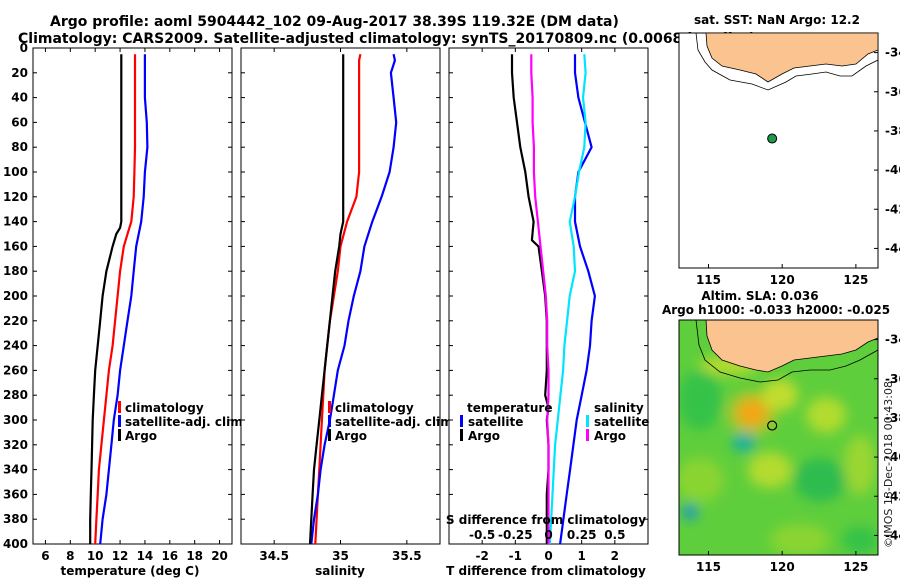  I want to click on depth-tick-label: 40, so click(19, 98).